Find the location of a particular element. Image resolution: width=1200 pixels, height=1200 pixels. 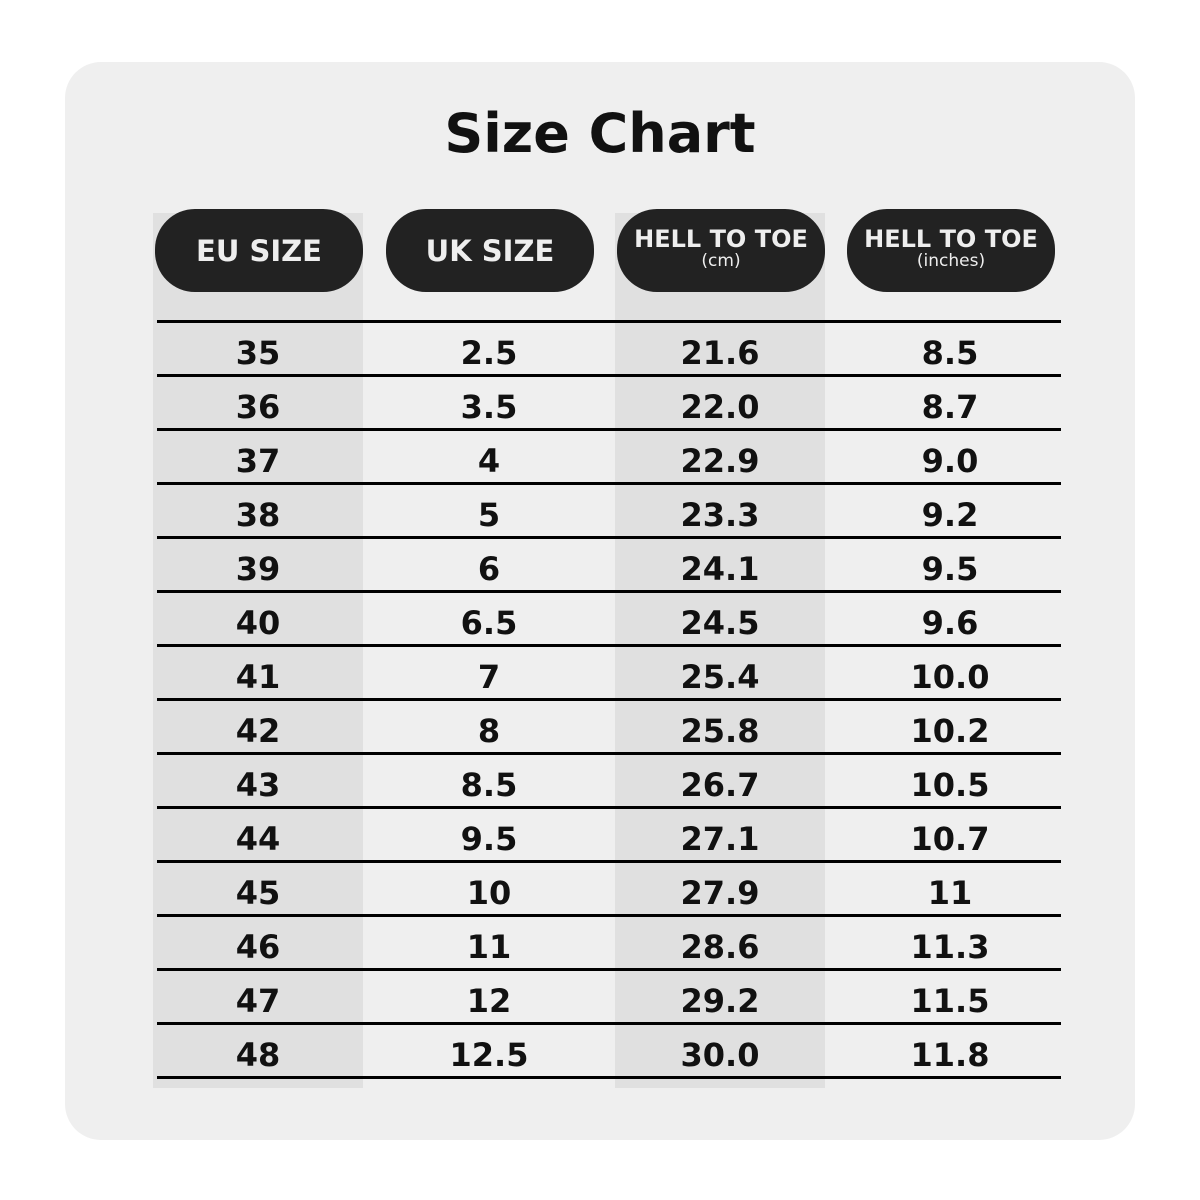

table-cell: 39 is located at coordinates (258, 569).